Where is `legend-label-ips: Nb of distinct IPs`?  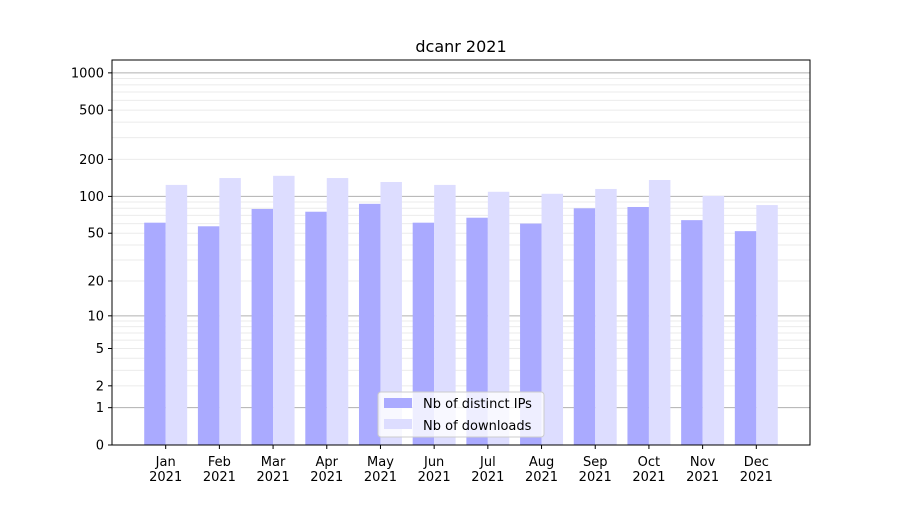
legend-label-ips: Nb of distinct IPs is located at coordinates (477, 404).